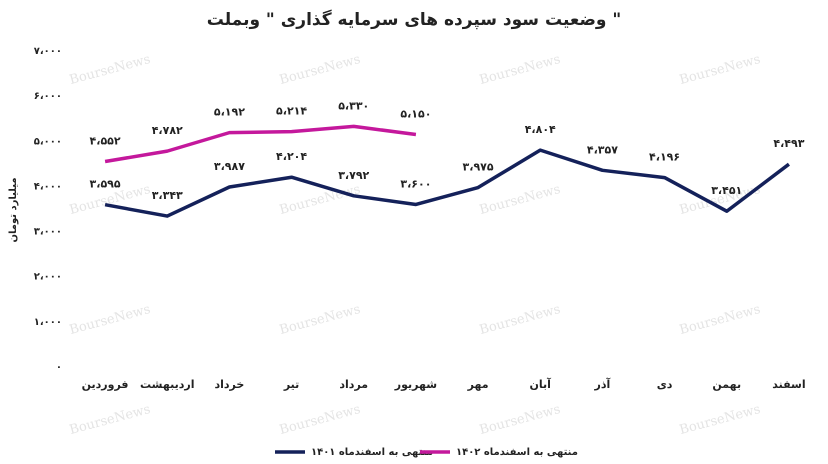 Image resolution: width=828 pixels, height=464 pixels. I want to click on data-label: ۴،۵۵۲, so click(105, 141).